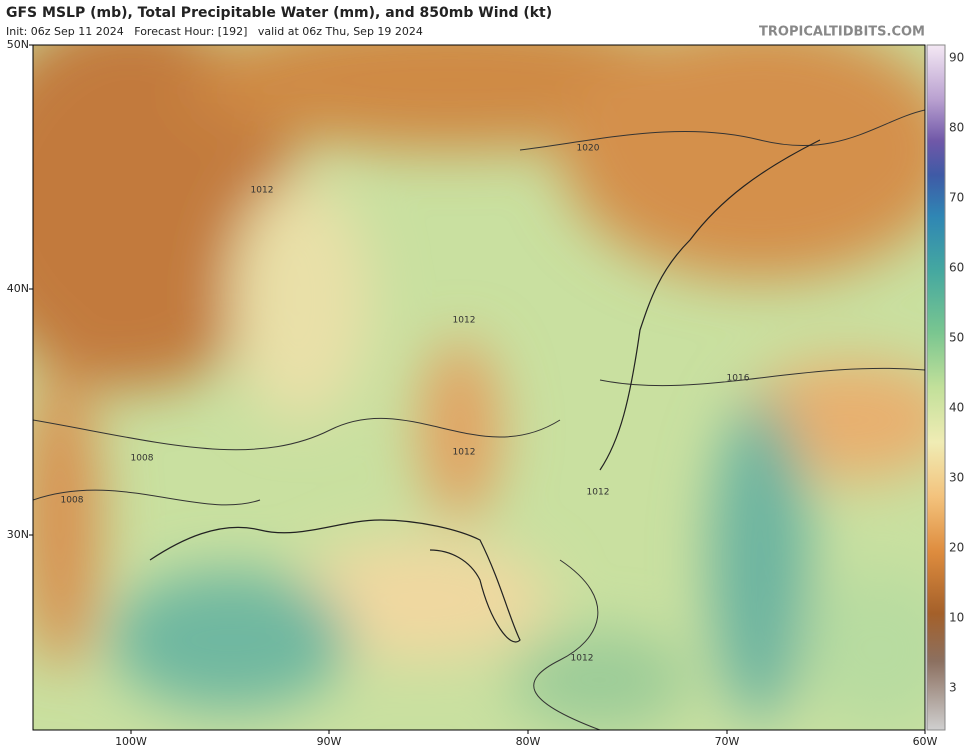  Describe the element at coordinates (956, 268) in the screenshot. I see `colorbar-label: 60` at that location.